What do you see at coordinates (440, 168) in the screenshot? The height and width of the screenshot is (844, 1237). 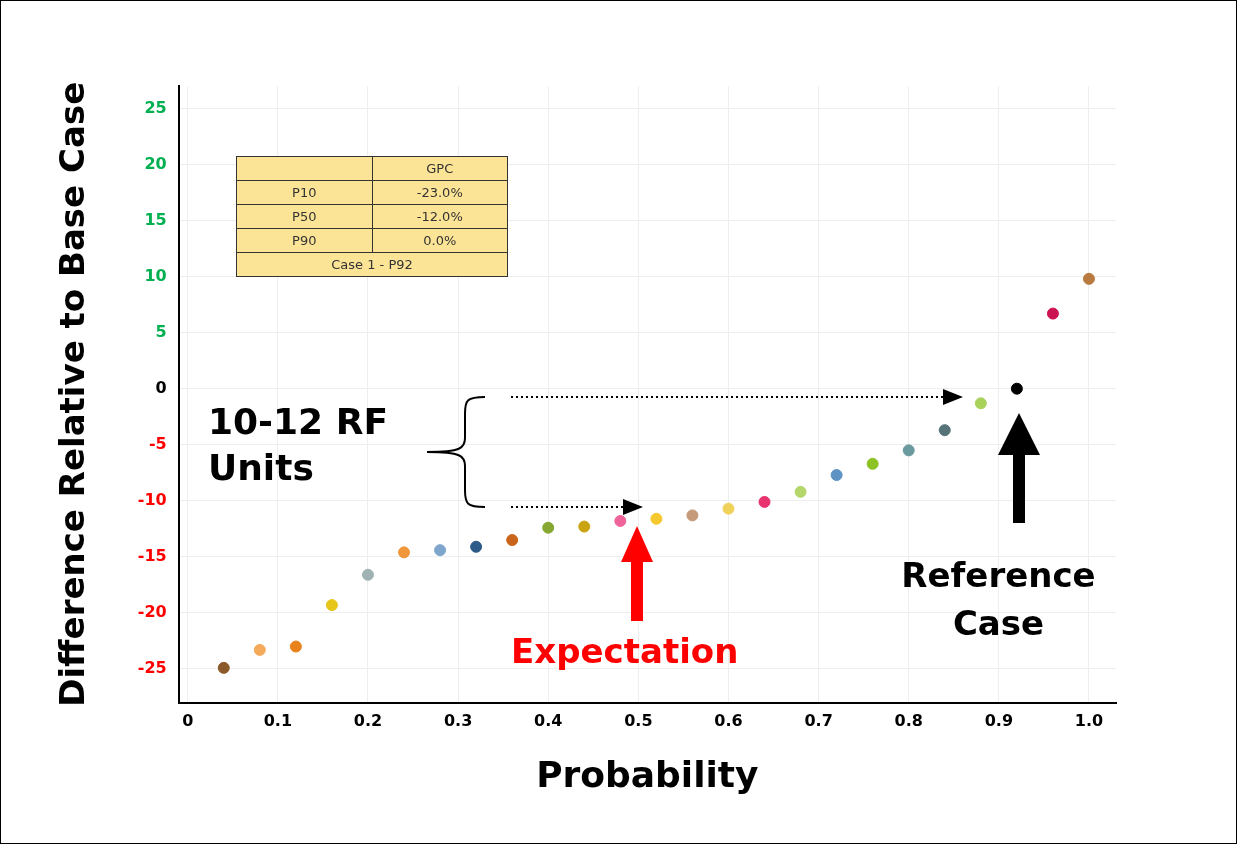 I see `annotation: GPC` at bounding box center [440, 168].